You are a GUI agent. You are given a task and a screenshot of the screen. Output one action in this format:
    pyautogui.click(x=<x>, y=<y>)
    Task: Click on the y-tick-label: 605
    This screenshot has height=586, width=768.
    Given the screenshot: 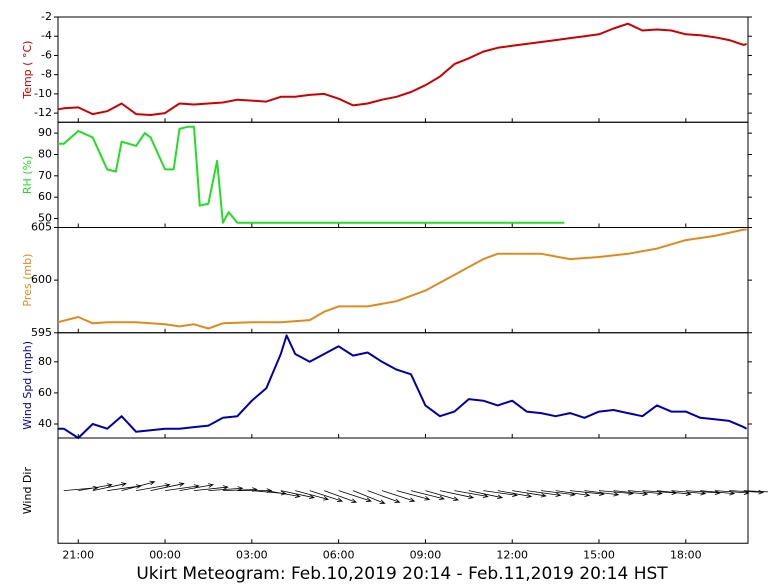 What is the action you would take?
    pyautogui.click(x=41, y=227)
    